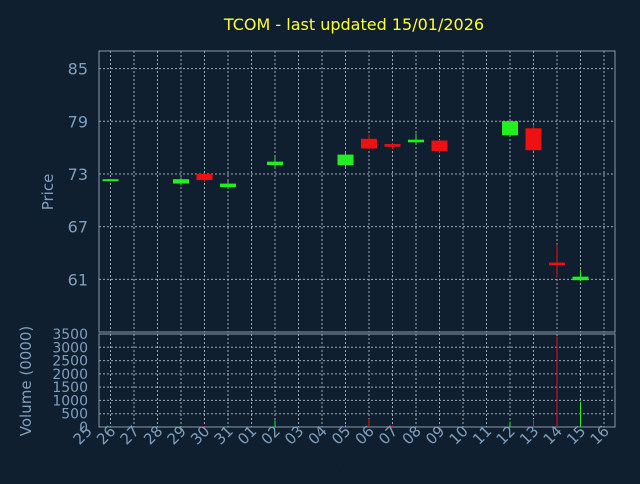 This screenshot has height=484, width=640. What do you see at coordinates (353, 24) in the screenshot?
I see `chart-title: TCOM - last updated 15/01/2026` at bounding box center [353, 24].